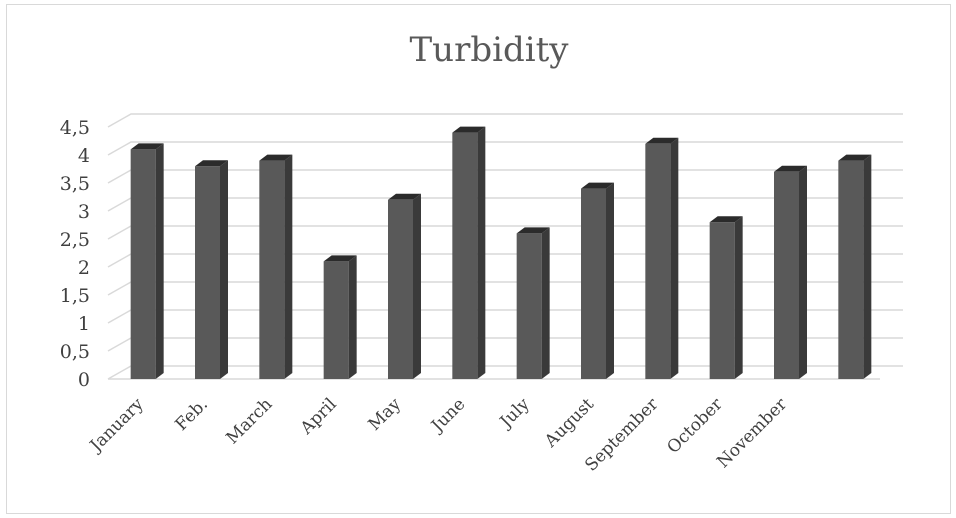 The width and height of the screenshot is (956, 518). What do you see at coordinates (75, 296) in the screenshot?
I see `y-tick-label: 1,5` at bounding box center [75, 296].